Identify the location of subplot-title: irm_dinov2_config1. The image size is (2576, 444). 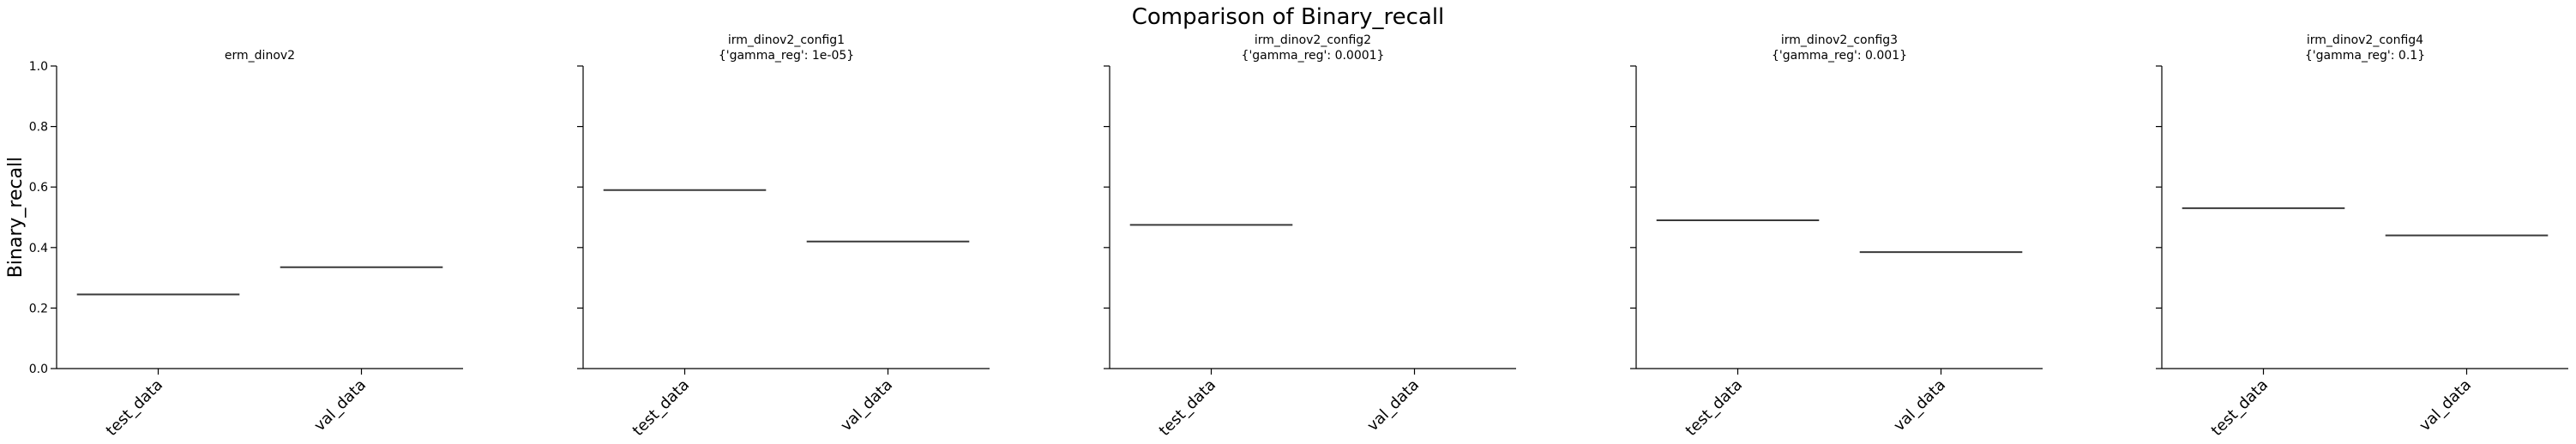
(787, 40).